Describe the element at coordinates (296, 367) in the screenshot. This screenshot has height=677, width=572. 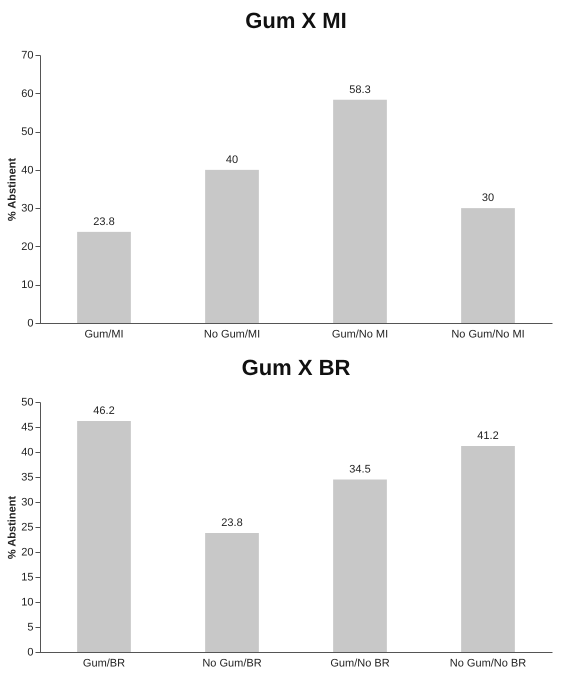
I see `chart-title: Gum X BR` at that location.